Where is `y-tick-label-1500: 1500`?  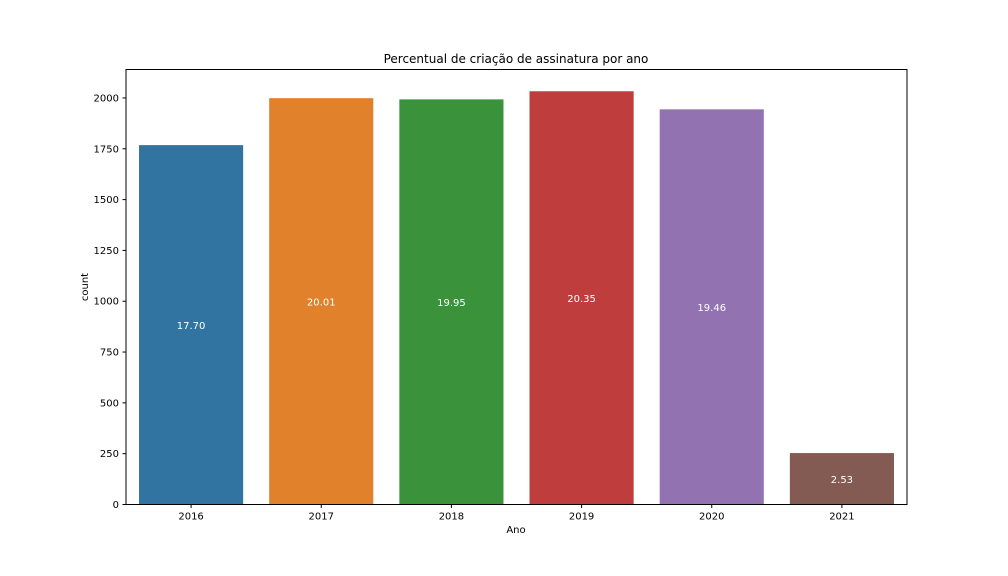 y-tick-label-1500: 1500 is located at coordinates (106, 200).